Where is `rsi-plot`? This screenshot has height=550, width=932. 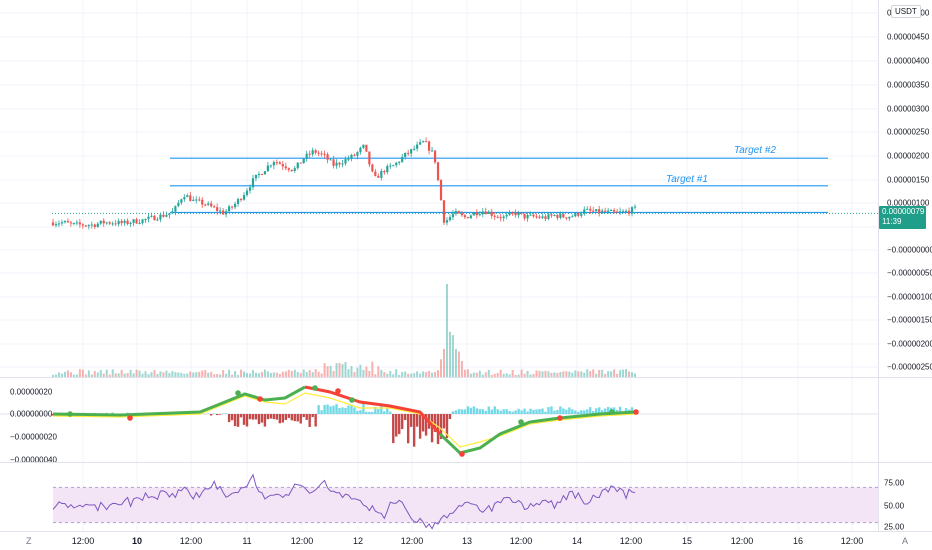
rsi-plot is located at coordinates (439, 497).